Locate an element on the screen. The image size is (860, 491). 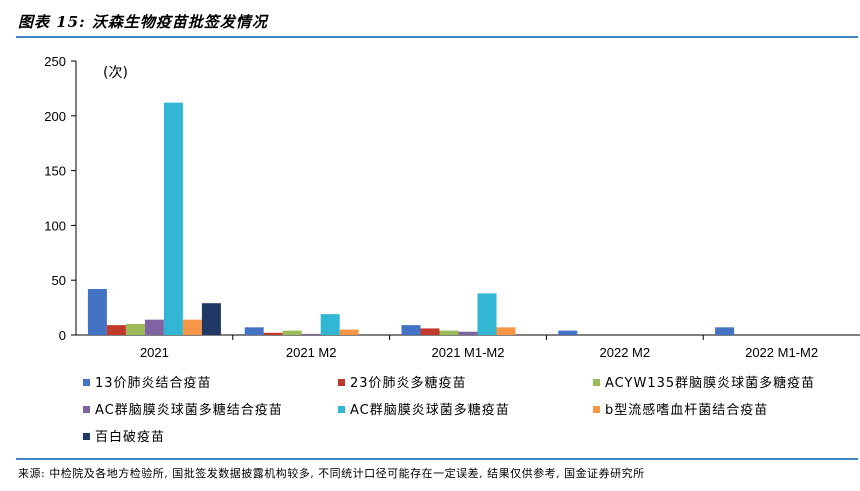
y-tick-label: 200 is located at coordinates (55, 116).